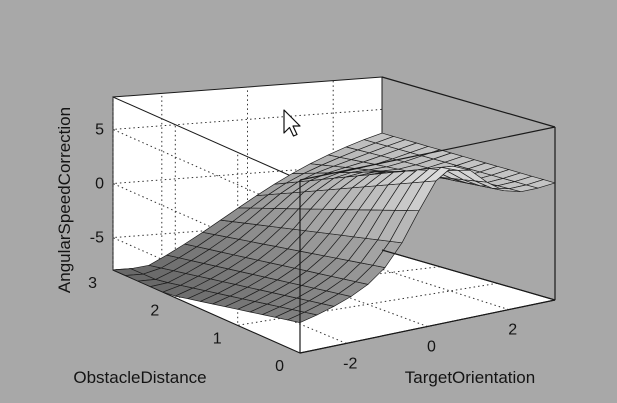 Image resolution: width=617 pixels, height=403 pixels. What do you see at coordinates (431, 347) in the screenshot?
I see `x-tick-label: 0` at bounding box center [431, 347].